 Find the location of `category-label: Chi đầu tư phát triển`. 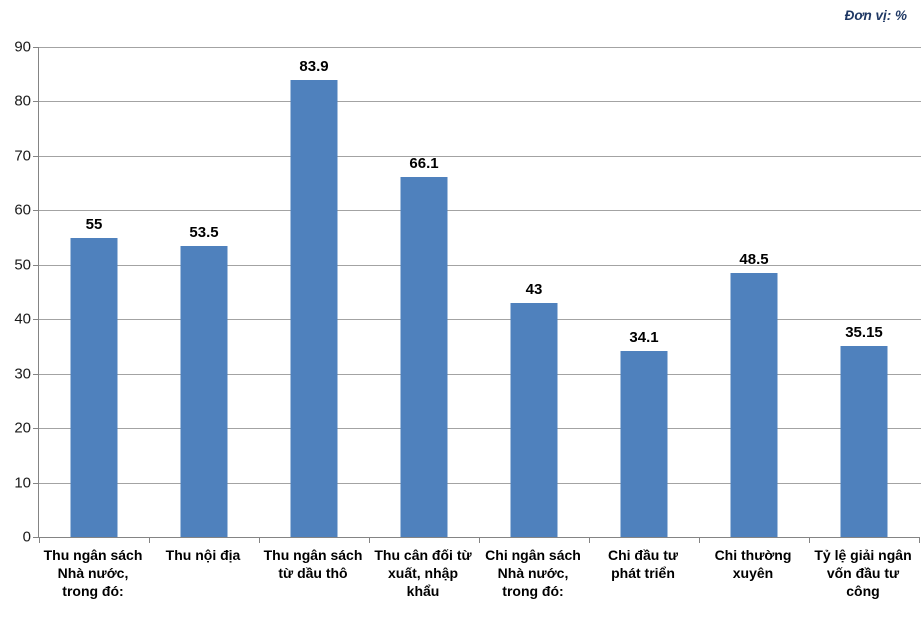

category-label: Chi đầu tư phát triển is located at coordinates (643, 573).